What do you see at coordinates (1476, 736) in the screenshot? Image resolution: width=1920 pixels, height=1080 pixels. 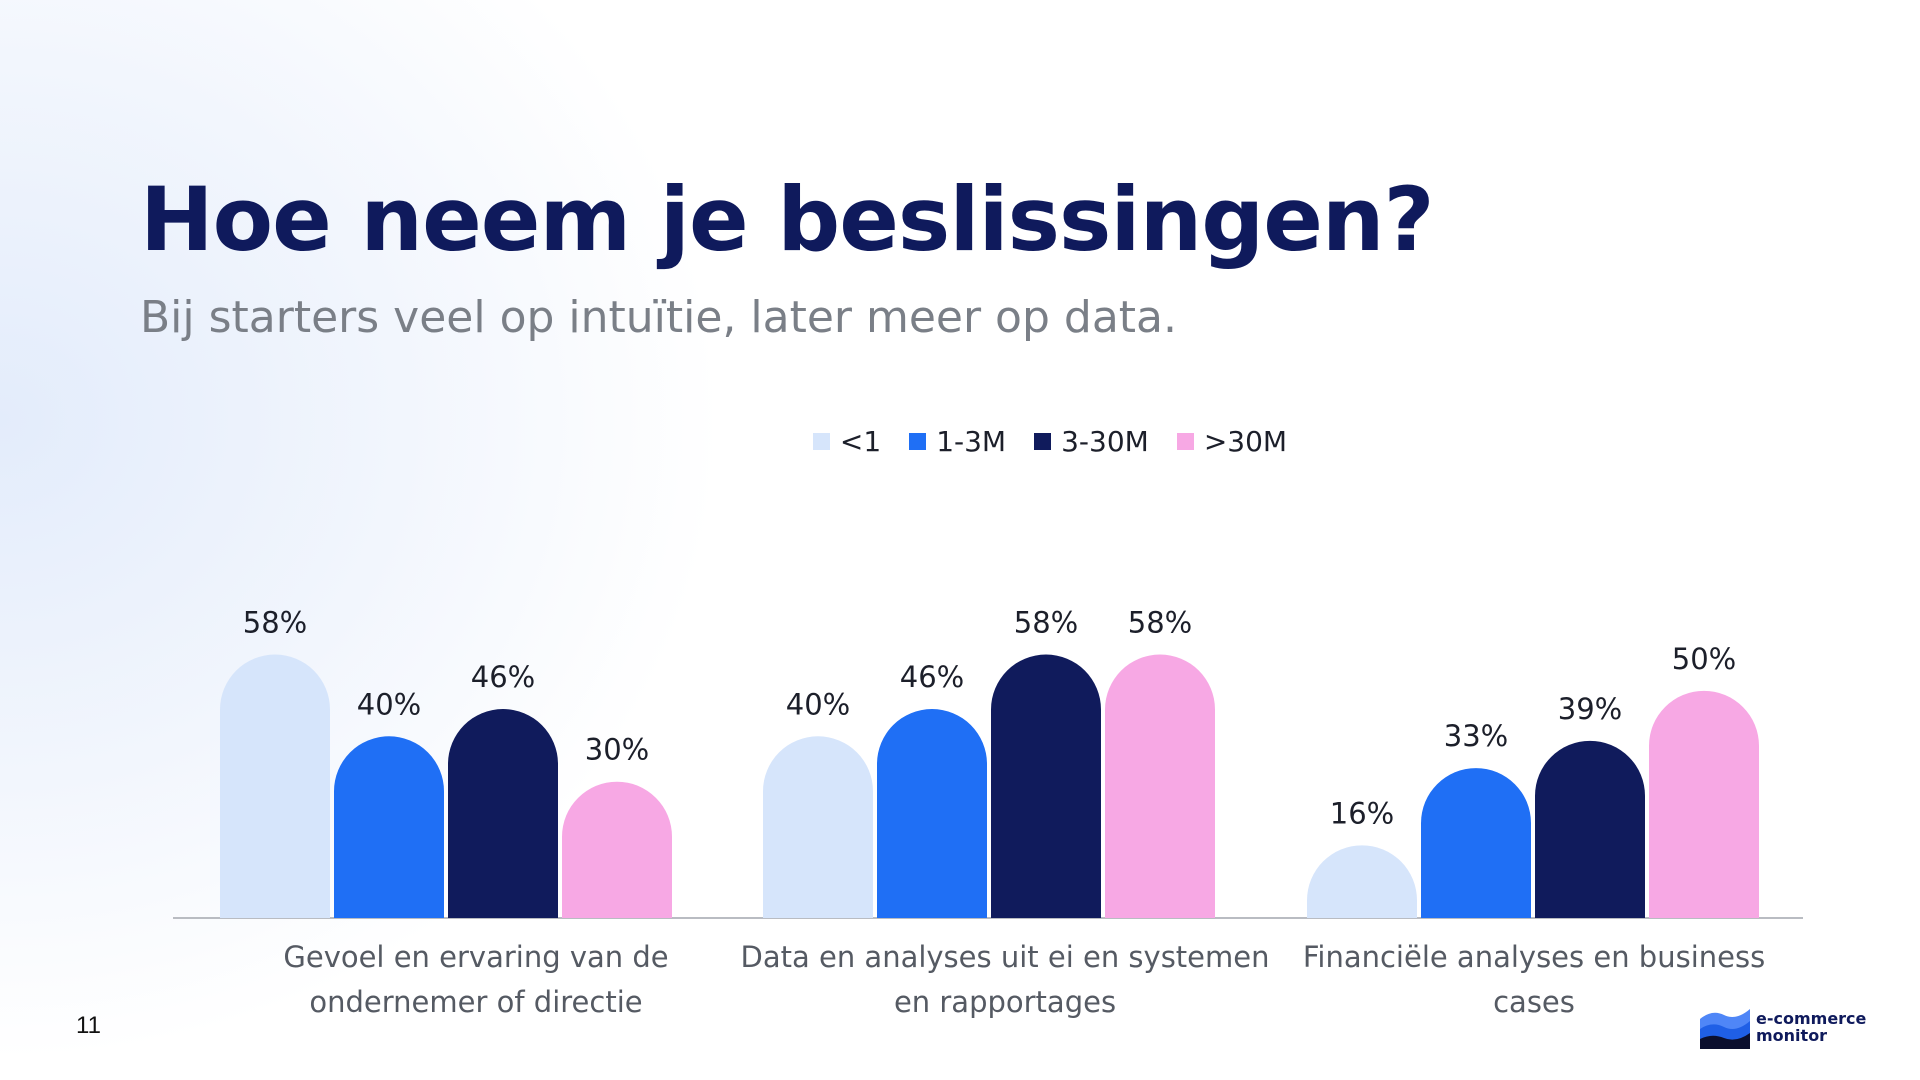 I see `bar-value-label: 33%` at bounding box center [1476, 736].